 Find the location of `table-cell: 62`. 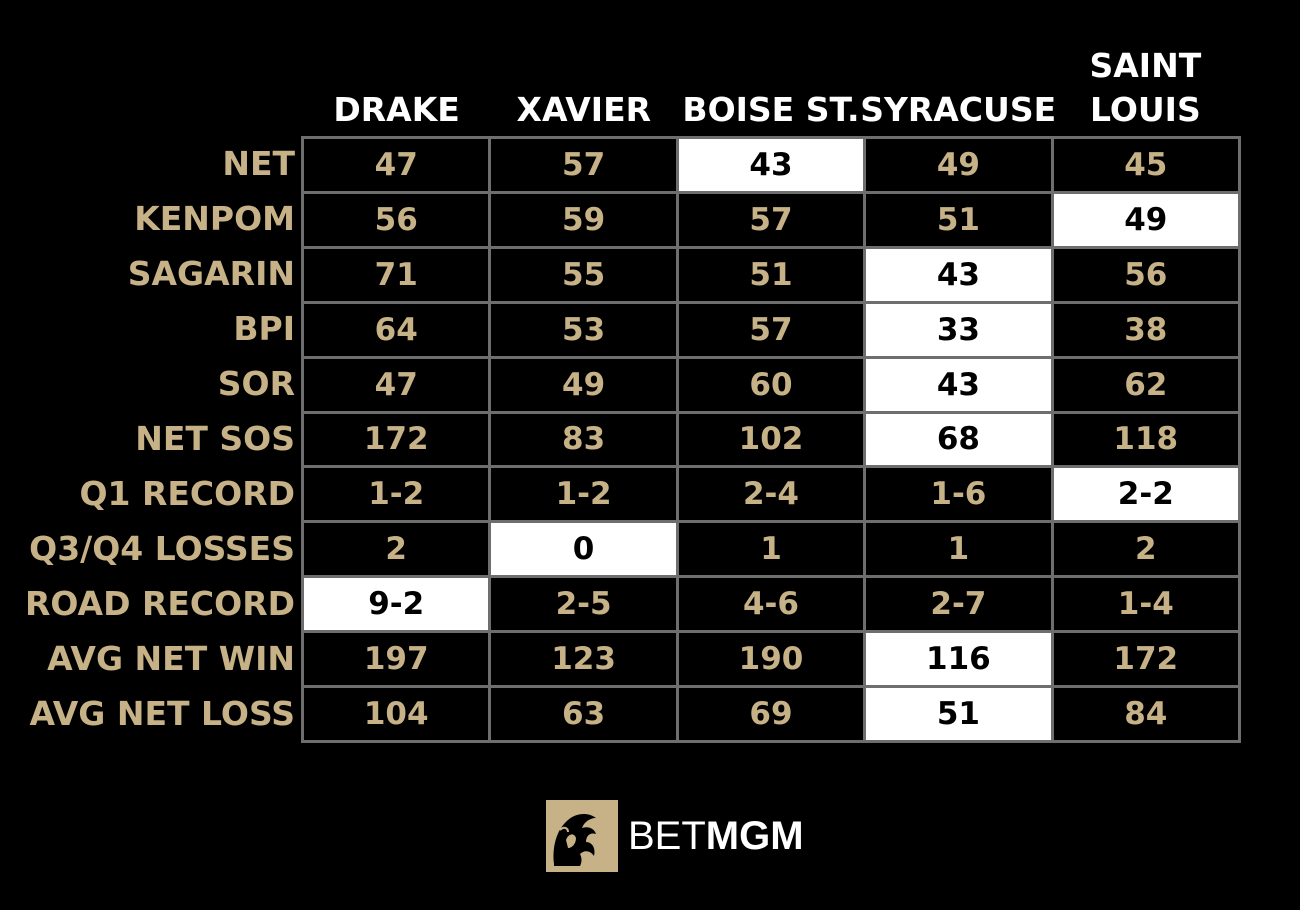

table-cell: 62 is located at coordinates (1145, 384).